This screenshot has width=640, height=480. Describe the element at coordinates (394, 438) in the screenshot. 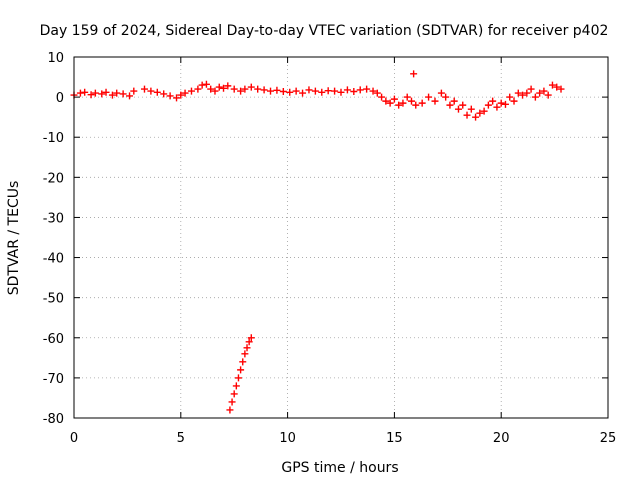

I see `x-tick-label: 15` at that location.